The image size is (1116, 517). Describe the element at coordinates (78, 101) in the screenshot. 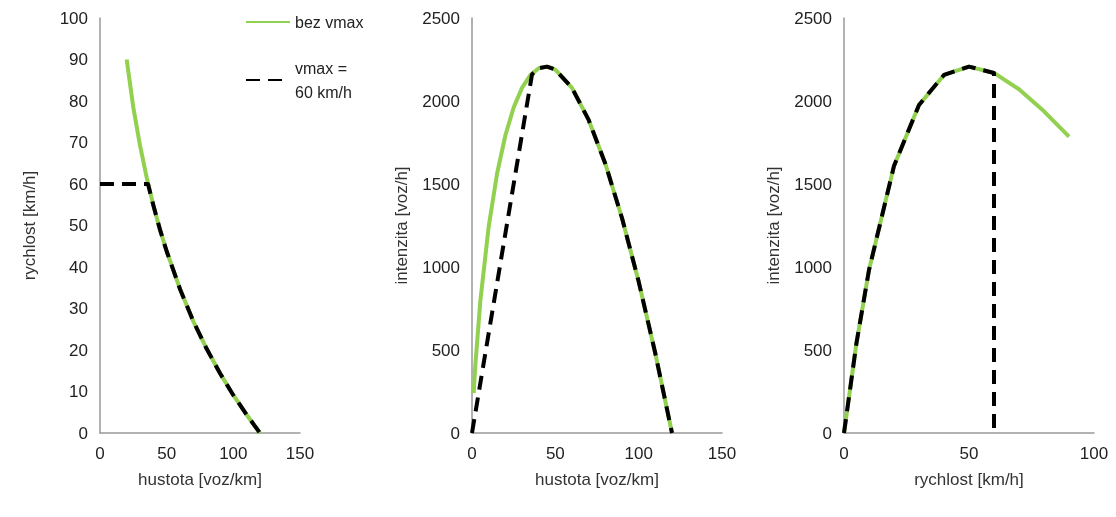

I see `y-tick-label: 80` at that location.